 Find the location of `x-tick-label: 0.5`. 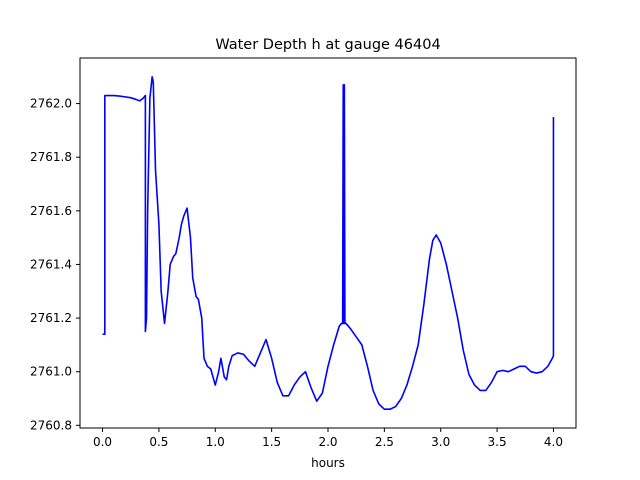

x-tick-label: 0.5 is located at coordinates (158, 442).